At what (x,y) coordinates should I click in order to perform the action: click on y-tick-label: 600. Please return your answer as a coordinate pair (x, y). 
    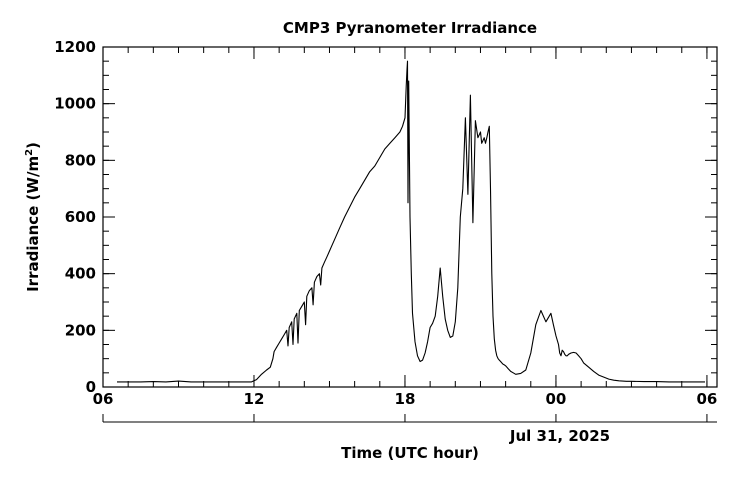
    Looking at the image, I should click on (80, 217).